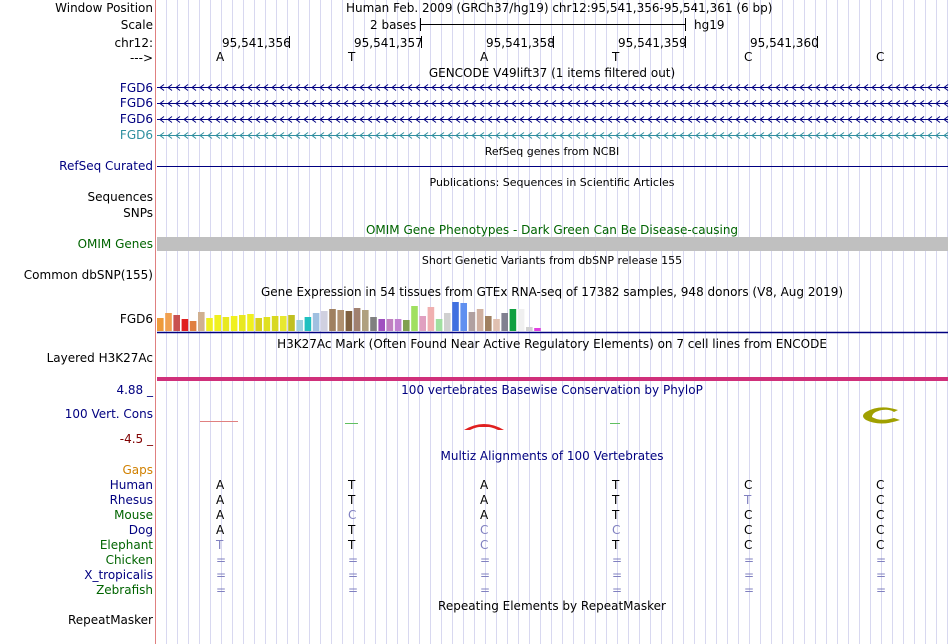 The image size is (950, 644). I want to click on phylop-track-label: 100 Vert. Cons, so click(108, 414).